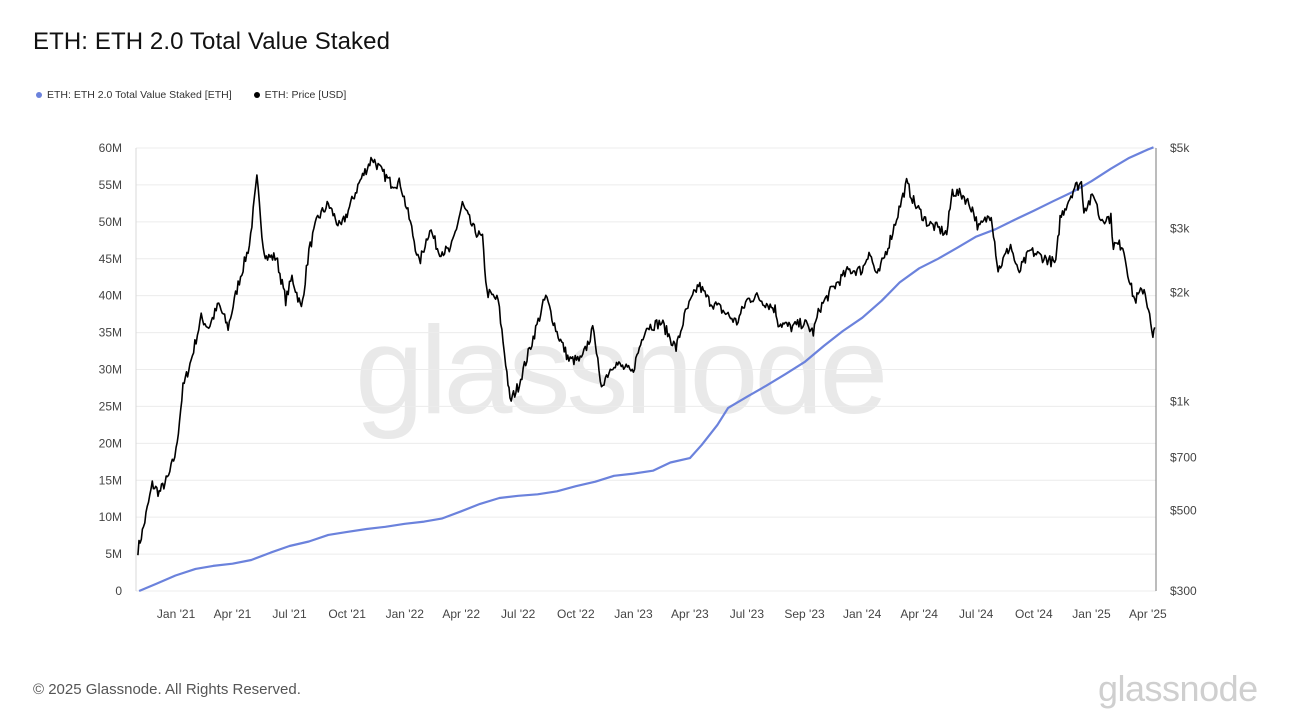  What do you see at coordinates (167, 689) in the screenshot?
I see `copyright-footer: © 2025 Glassnode. All Rights Reserved.` at bounding box center [167, 689].